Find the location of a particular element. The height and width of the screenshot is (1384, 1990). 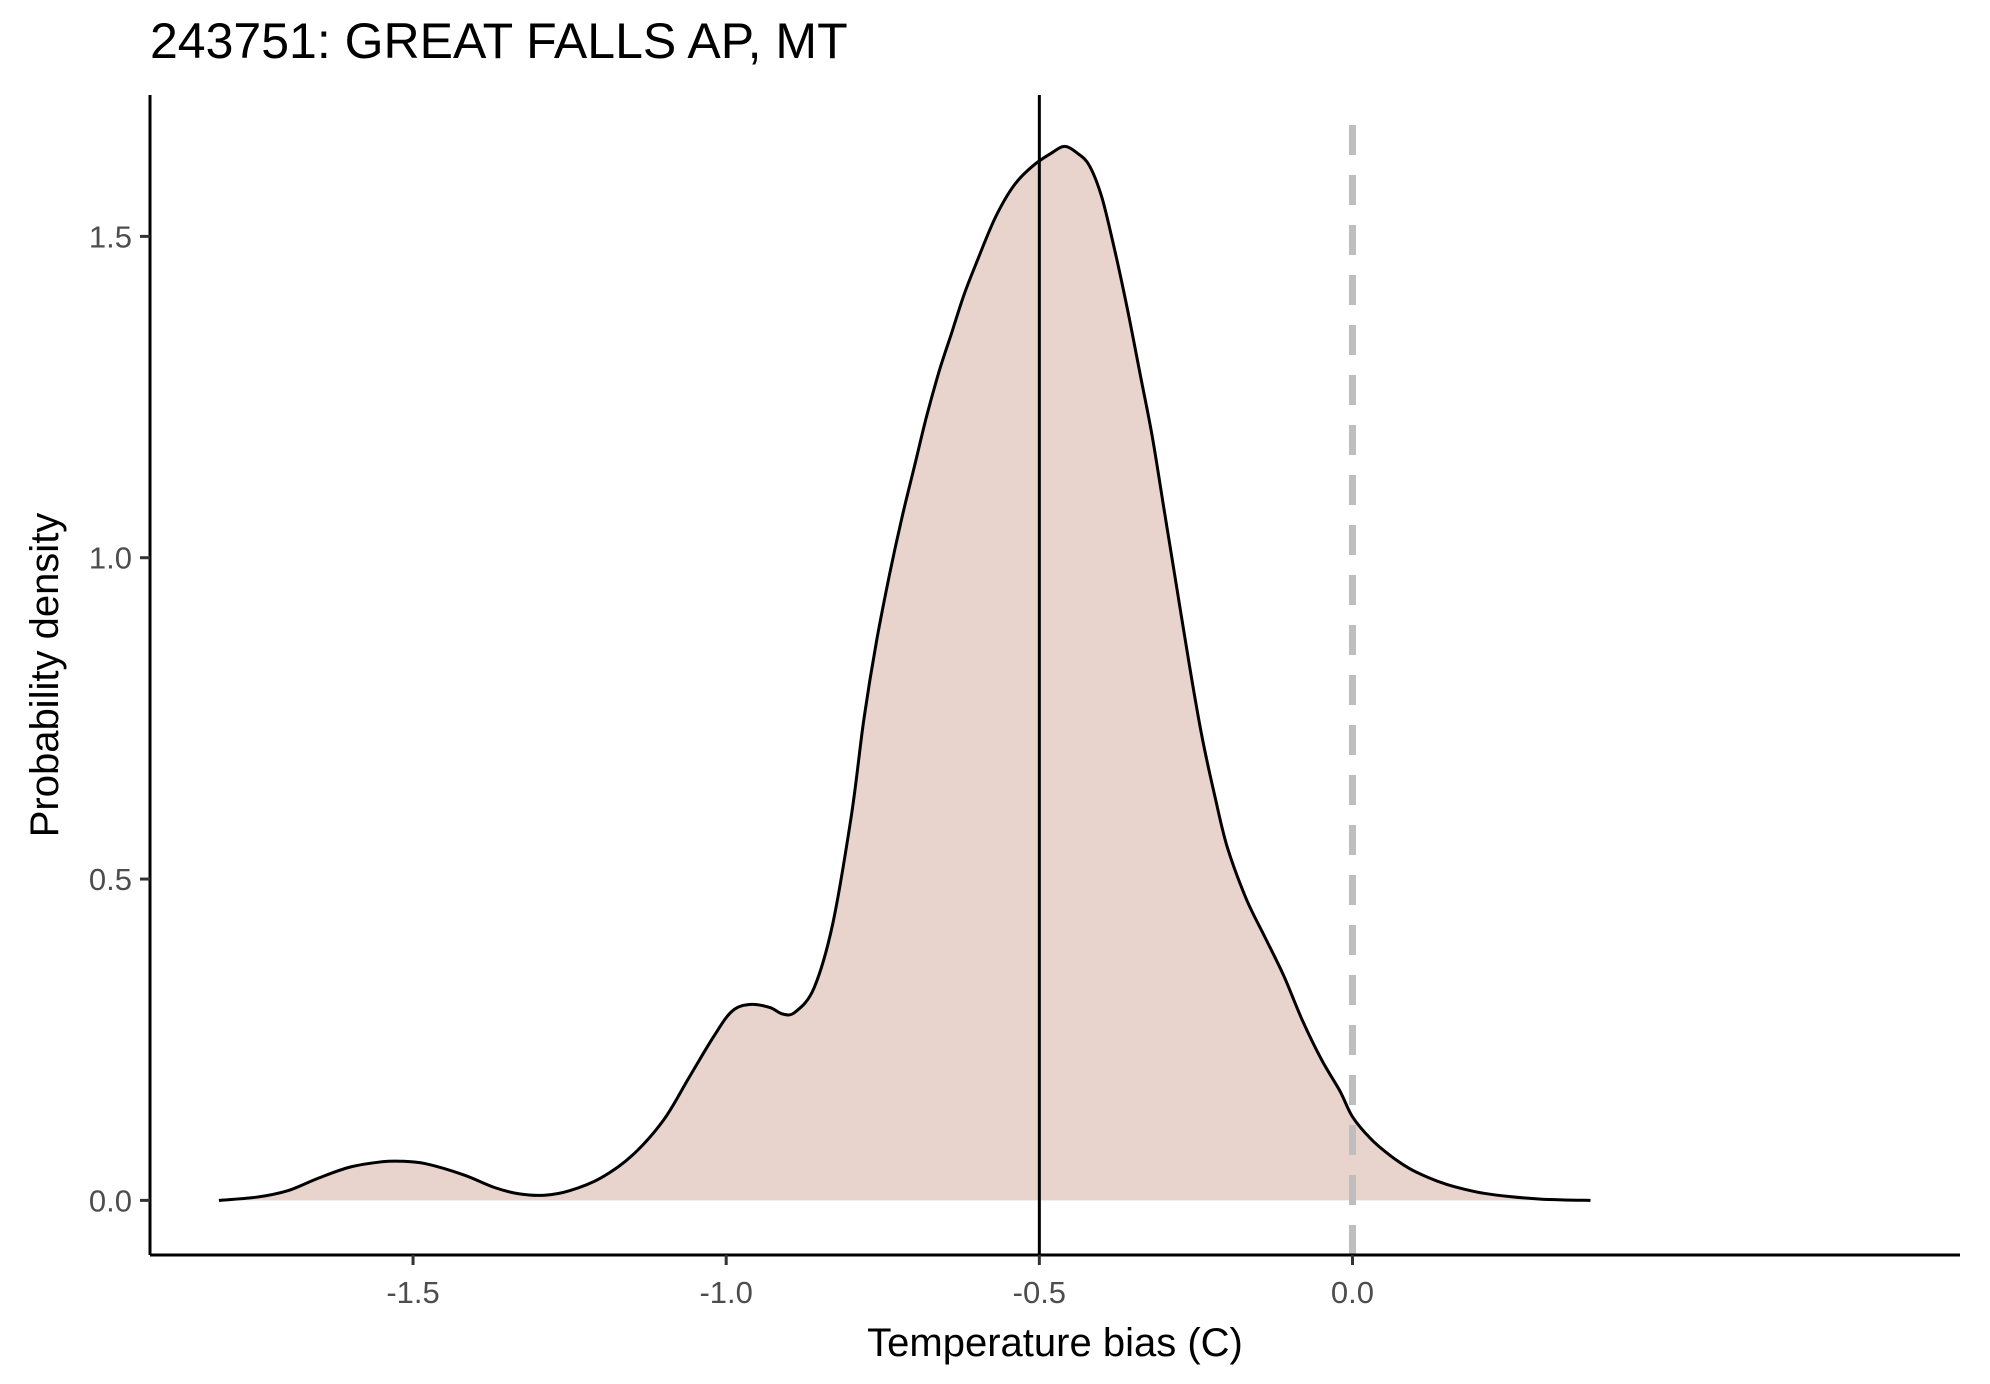

chart-title: 243751: GREAT FALLS AP, MT is located at coordinates (499, 41).